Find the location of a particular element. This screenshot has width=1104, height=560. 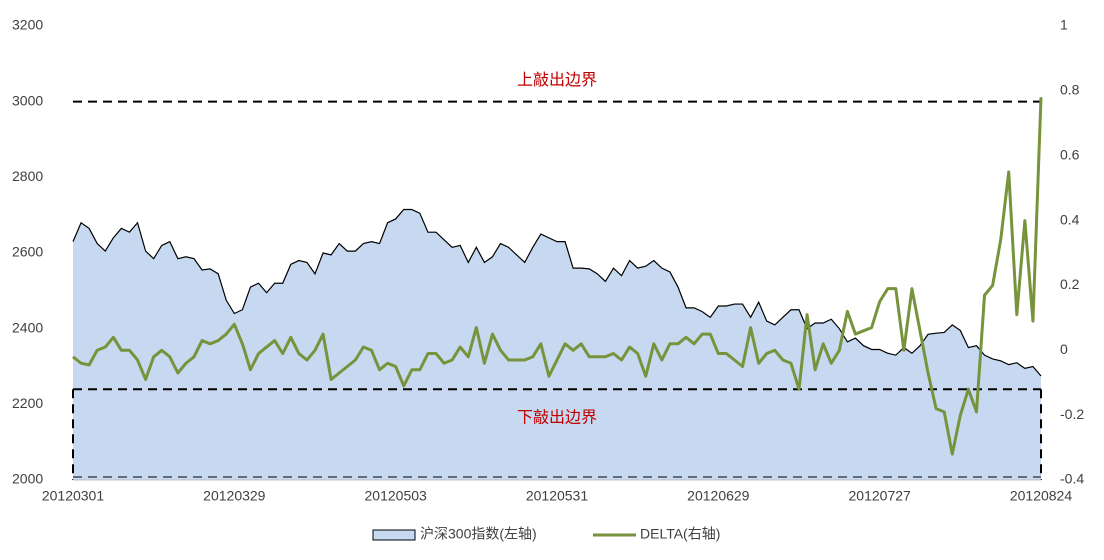

y2-tick-label: 0.2 is located at coordinates (1070, 284).